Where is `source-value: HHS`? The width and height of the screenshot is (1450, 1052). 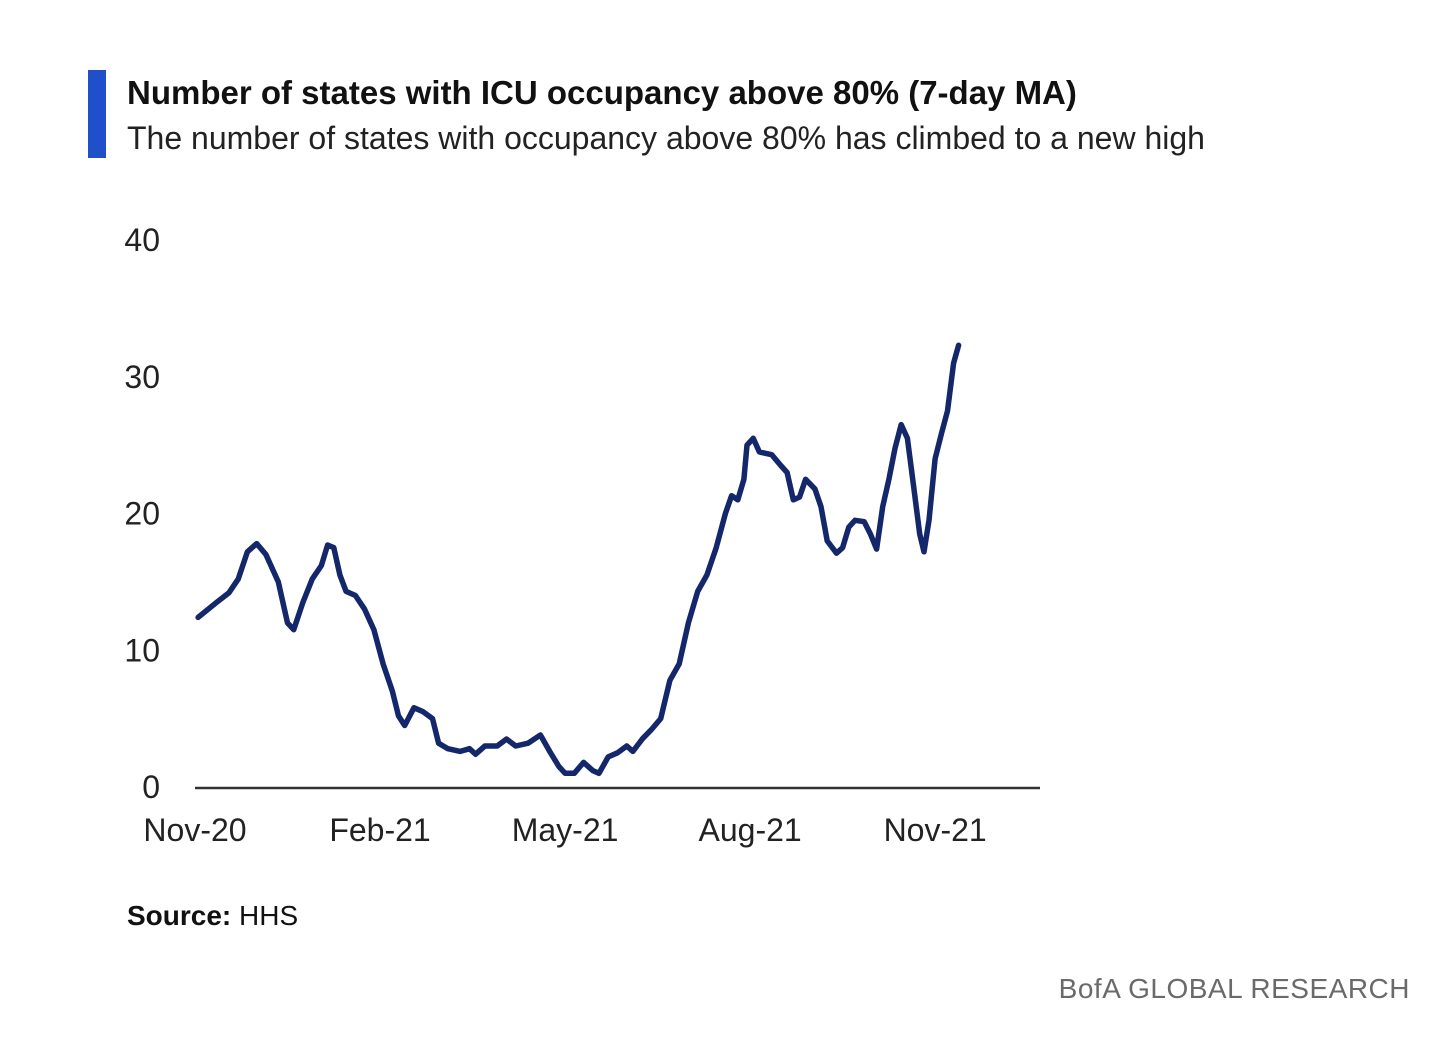 source-value: HHS is located at coordinates (269, 915).